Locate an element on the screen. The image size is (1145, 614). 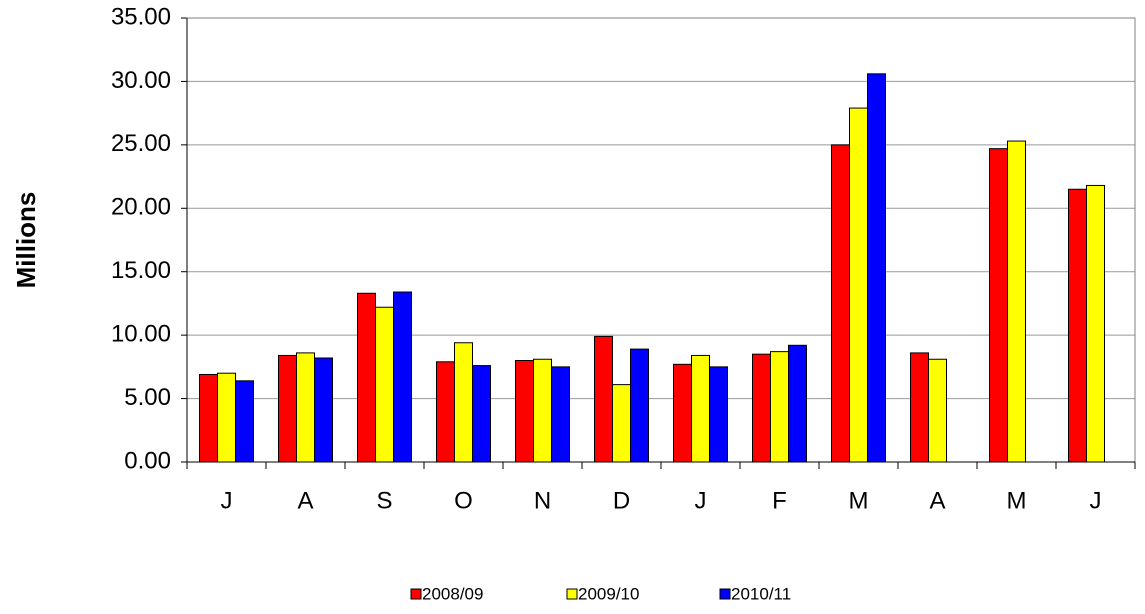
y-tick-label: 35.00 is located at coordinates (141, 16).